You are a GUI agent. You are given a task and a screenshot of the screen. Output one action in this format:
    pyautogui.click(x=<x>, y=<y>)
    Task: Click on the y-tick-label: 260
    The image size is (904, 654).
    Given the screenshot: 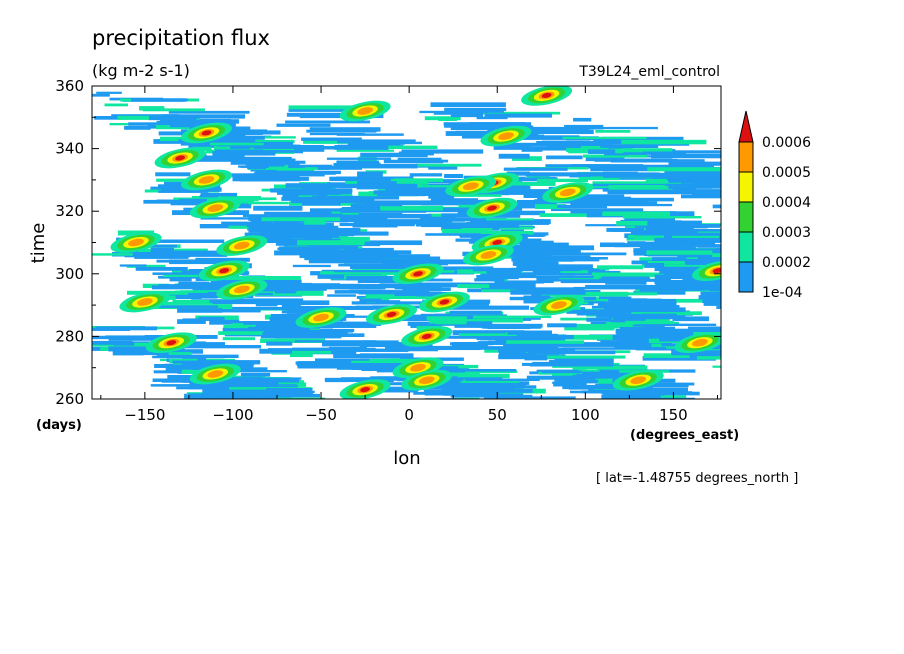 What is the action you would take?
    pyautogui.click(x=69, y=399)
    